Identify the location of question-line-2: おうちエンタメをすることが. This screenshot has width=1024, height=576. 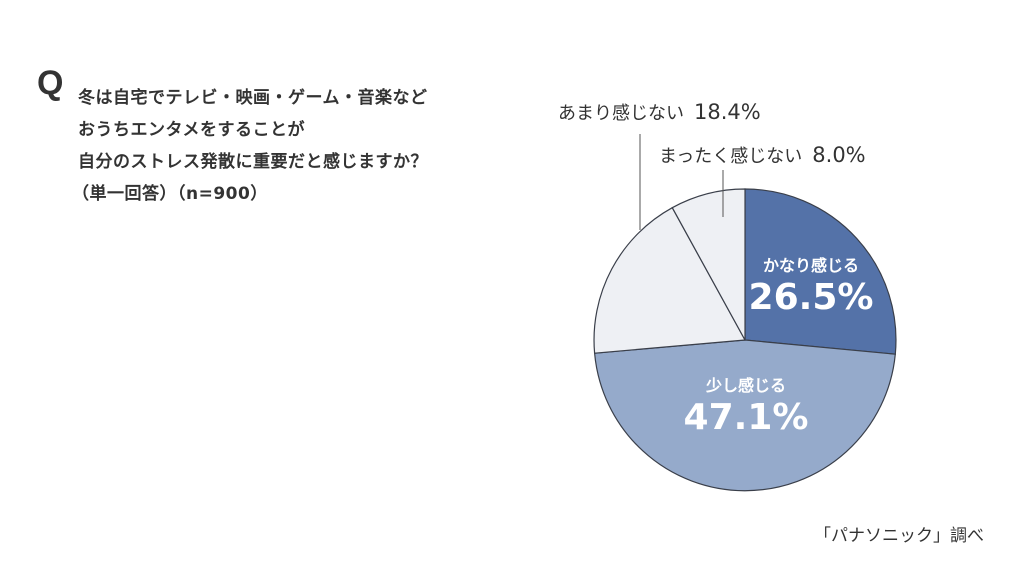
(191, 130).